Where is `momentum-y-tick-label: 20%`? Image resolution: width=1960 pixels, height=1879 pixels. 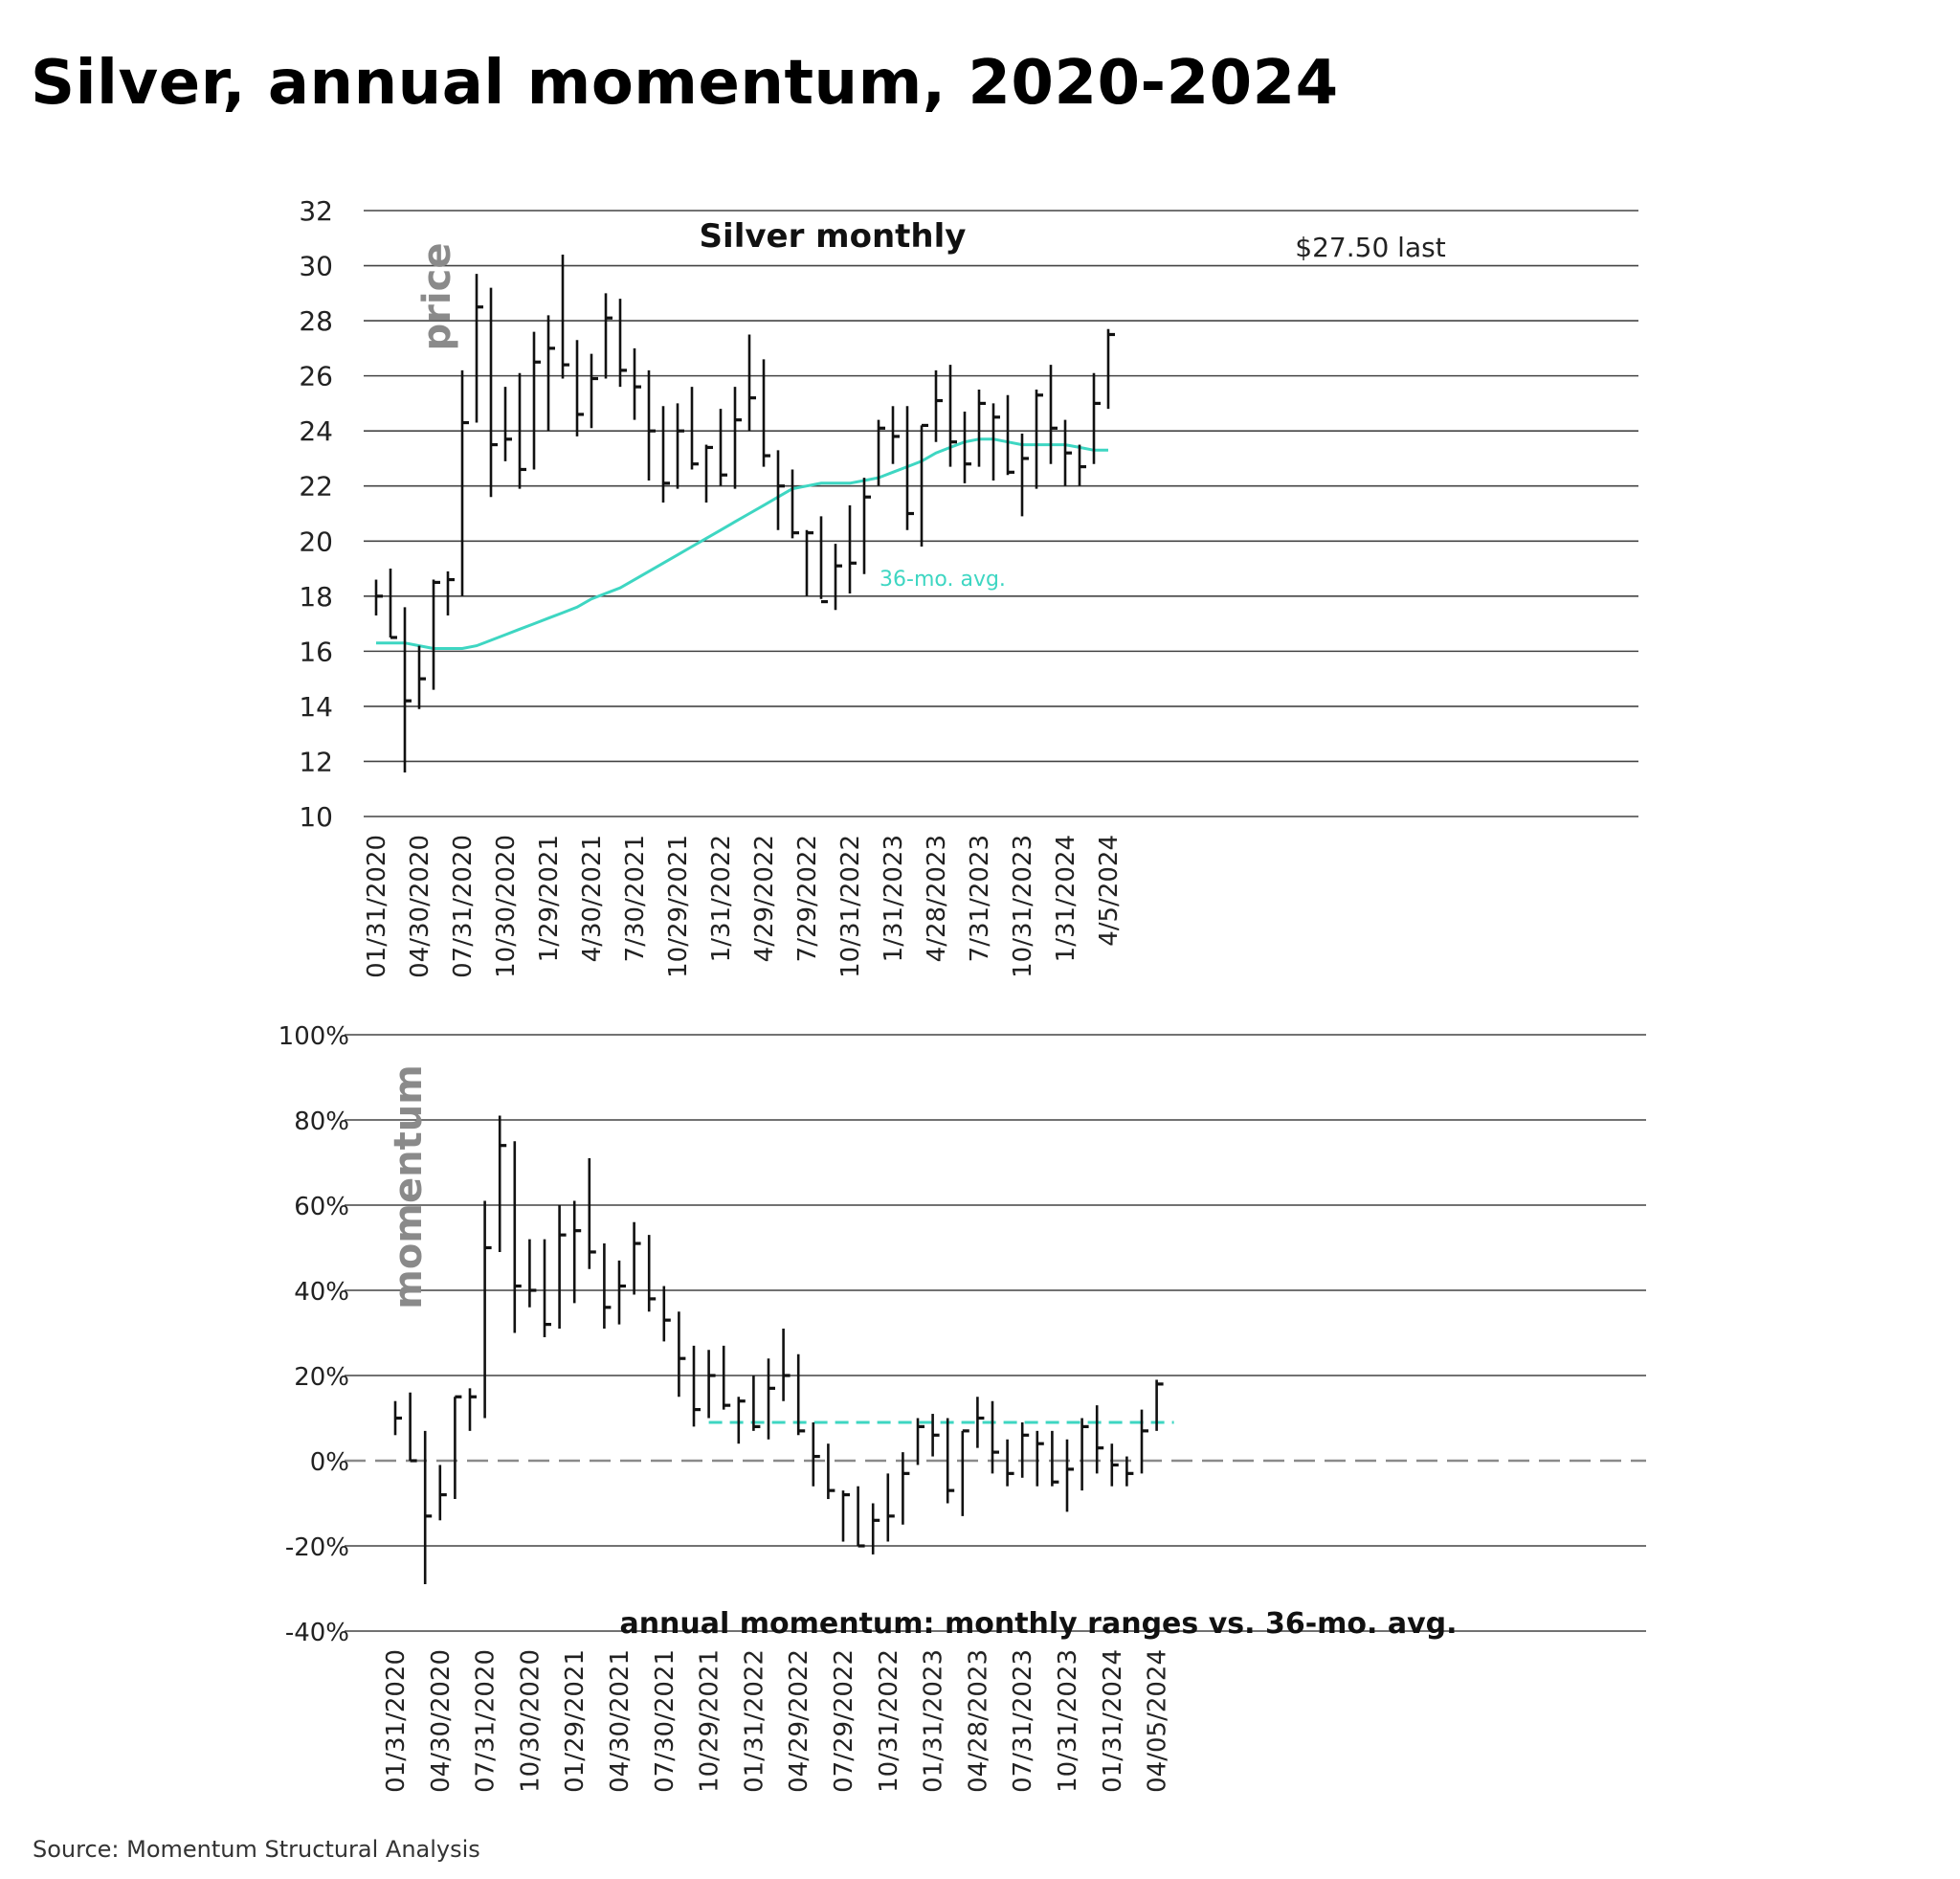 momentum-y-tick-label: 20% is located at coordinates (322, 1377).